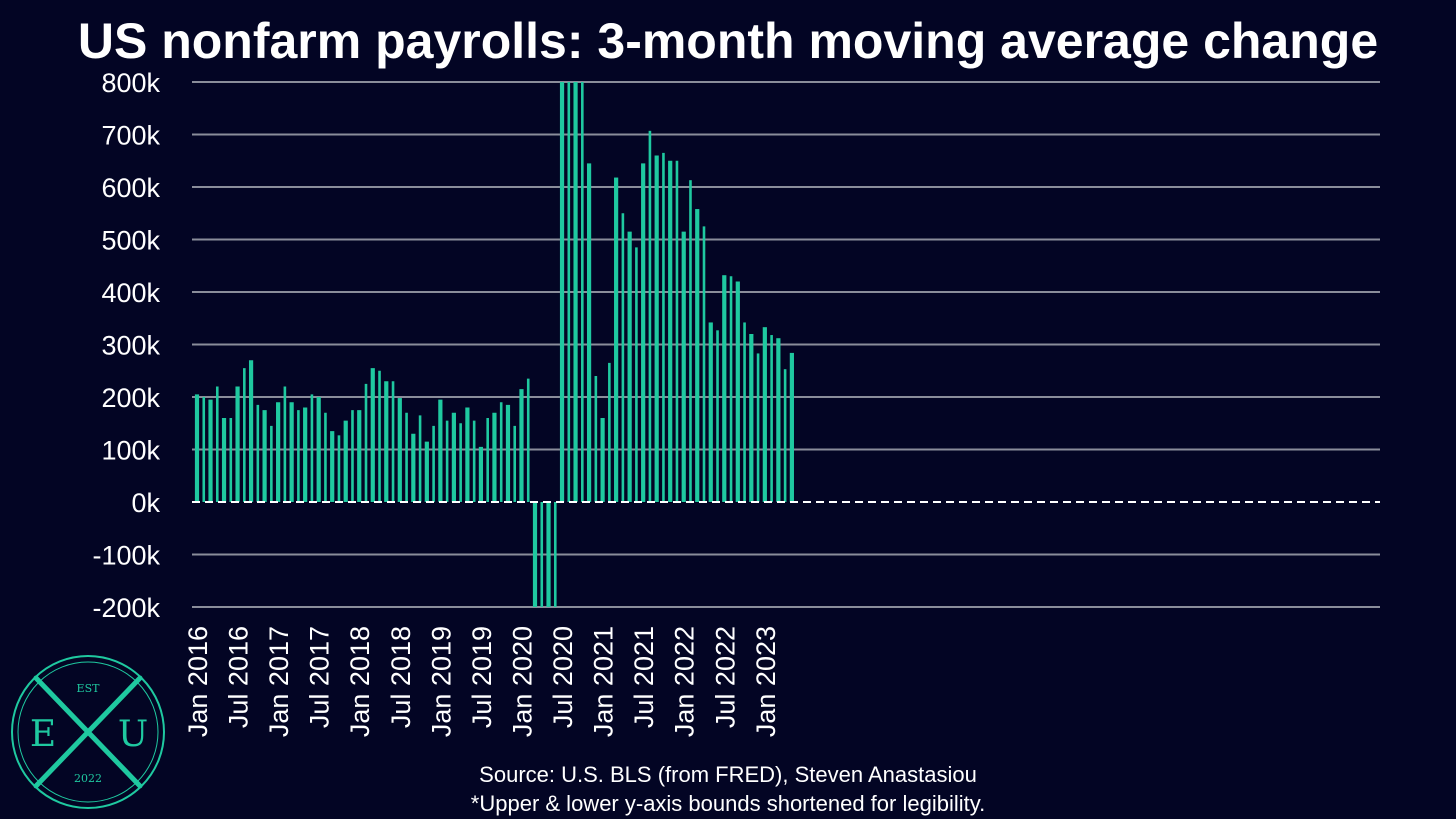  What do you see at coordinates (441, 681) in the screenshot?
I see `x-tick-label: Jan 2019` at bounding box center [441, 681].